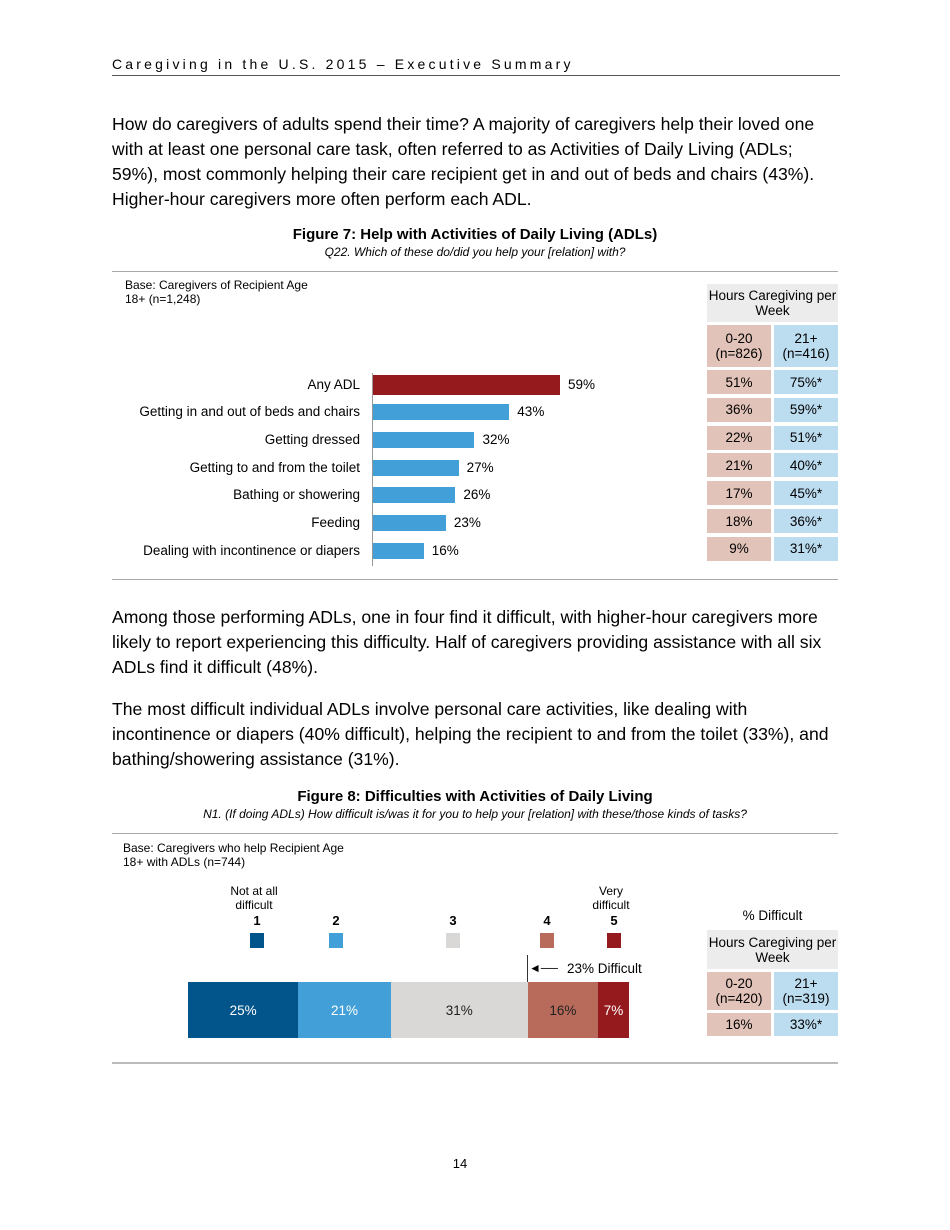 The height and width of the screenshot is (1230, 950). What do you see at coordinates (739, 548) in the screenshot?
I see `table-cell-0-20: 9%` at bounding box center [739, 548].